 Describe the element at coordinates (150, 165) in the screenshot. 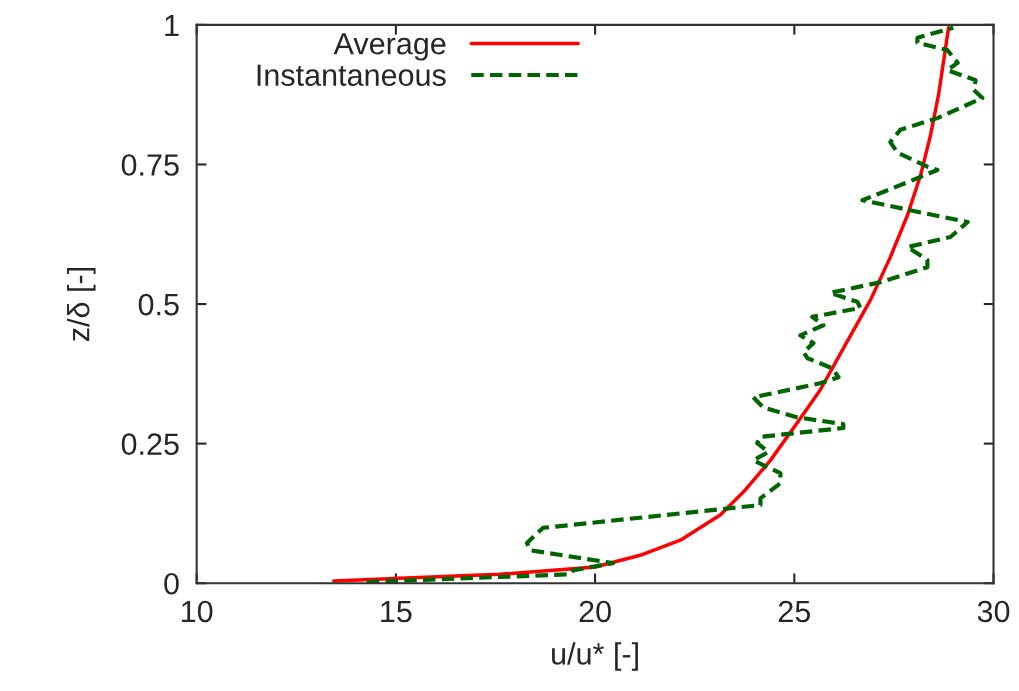

I see `y-tick-label: 0.75` at that location.